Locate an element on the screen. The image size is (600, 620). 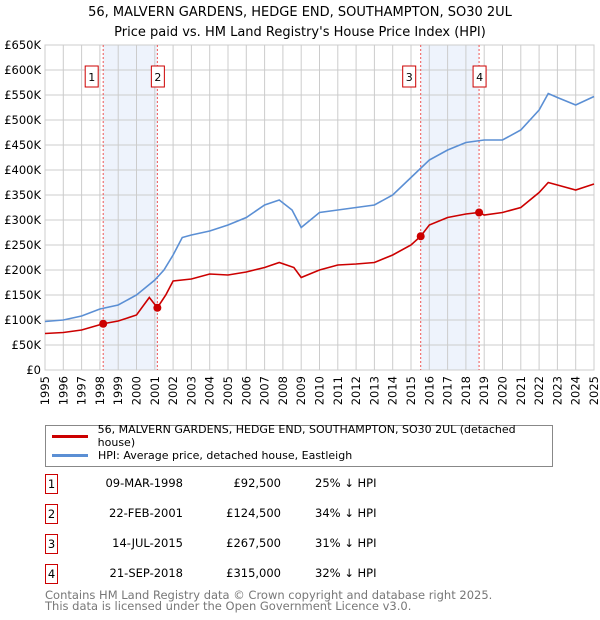
x-tick-label: 2025 is located at coordinates (593, 390).